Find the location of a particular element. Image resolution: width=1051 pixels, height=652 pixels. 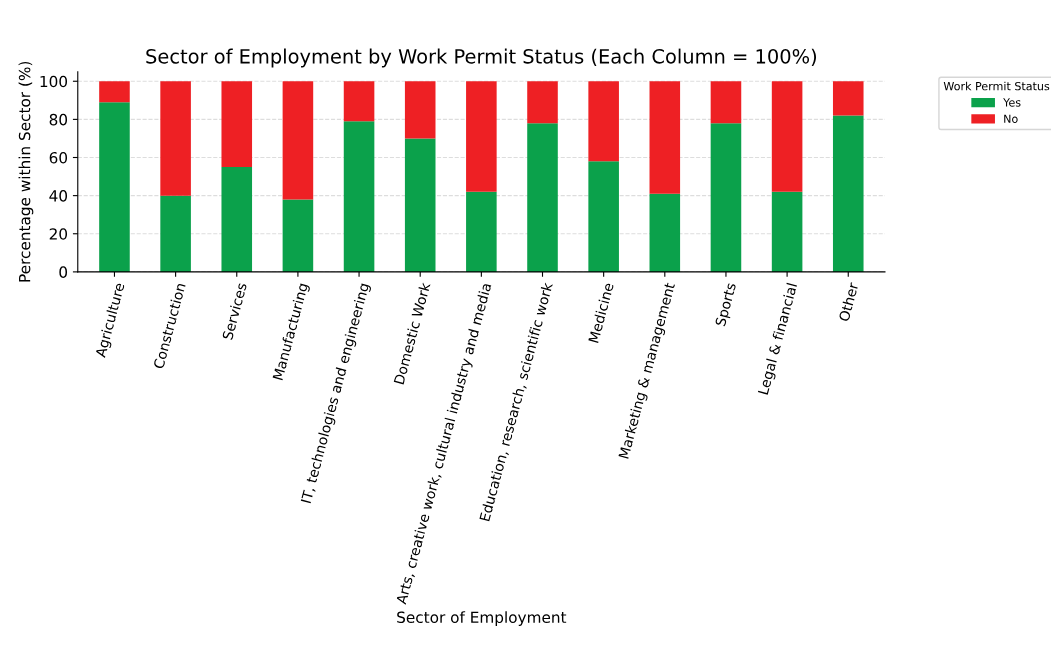

y-tick-label: 60 is located at coordinates (58, 157).